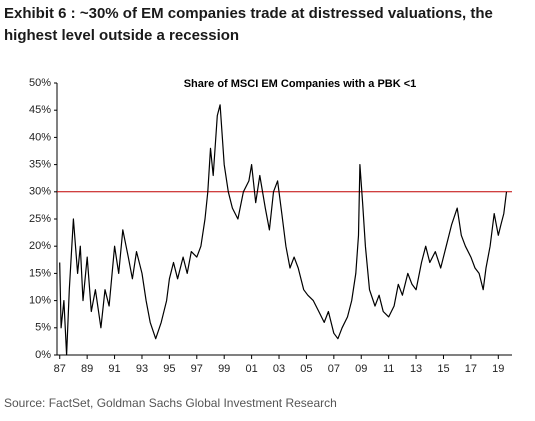  Describe the element at coordinates (197, 369) in the screenshot. I see `x-tick-label: 97` at that location.